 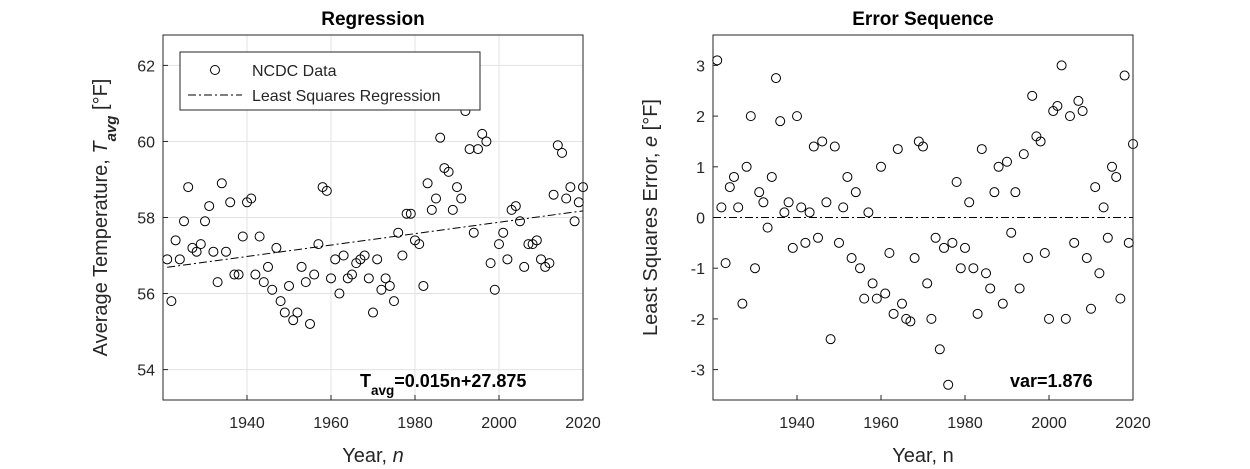 What do you see at coordinates (1133, 423) in the screenshot?
I see `x-tick-label: 2020` at bounding box center [1133, 423].